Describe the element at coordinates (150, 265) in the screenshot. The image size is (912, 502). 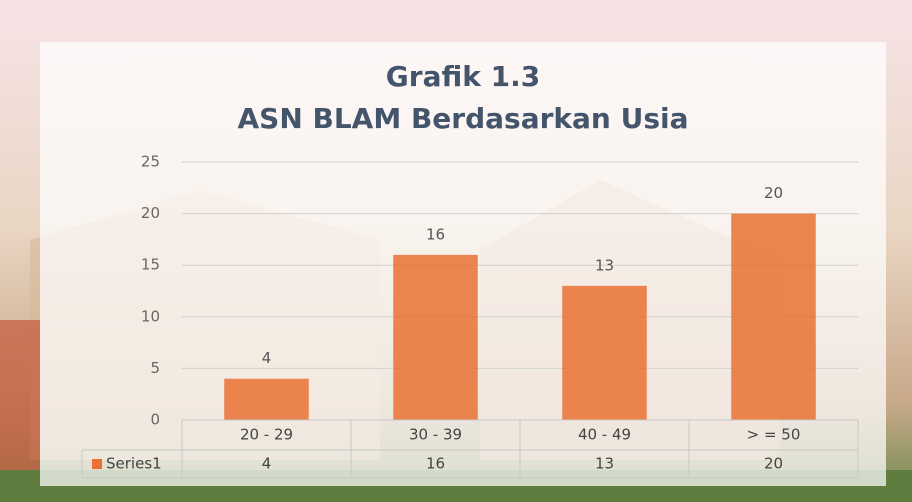
I see `y-tick-label: 15` at that location.